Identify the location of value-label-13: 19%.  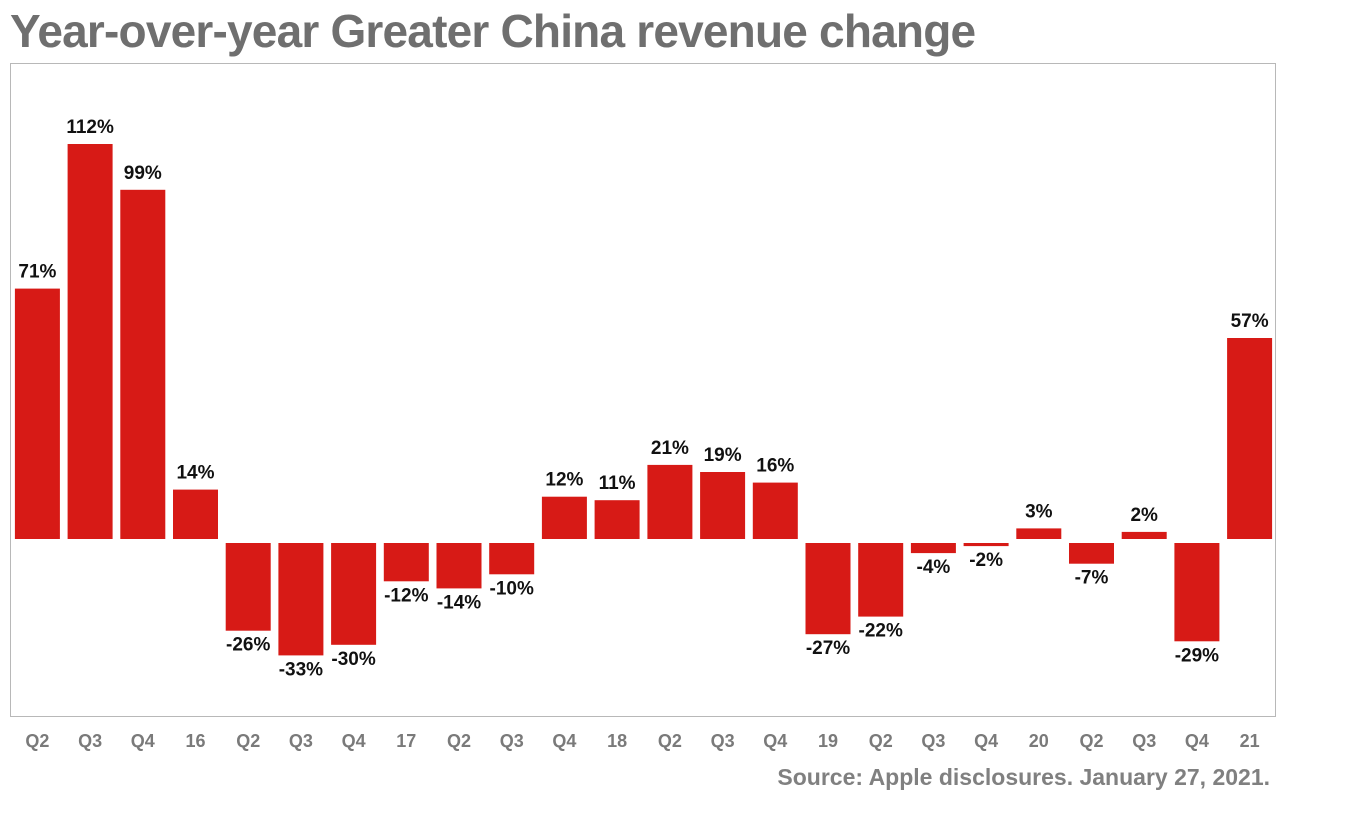
(723, 455).